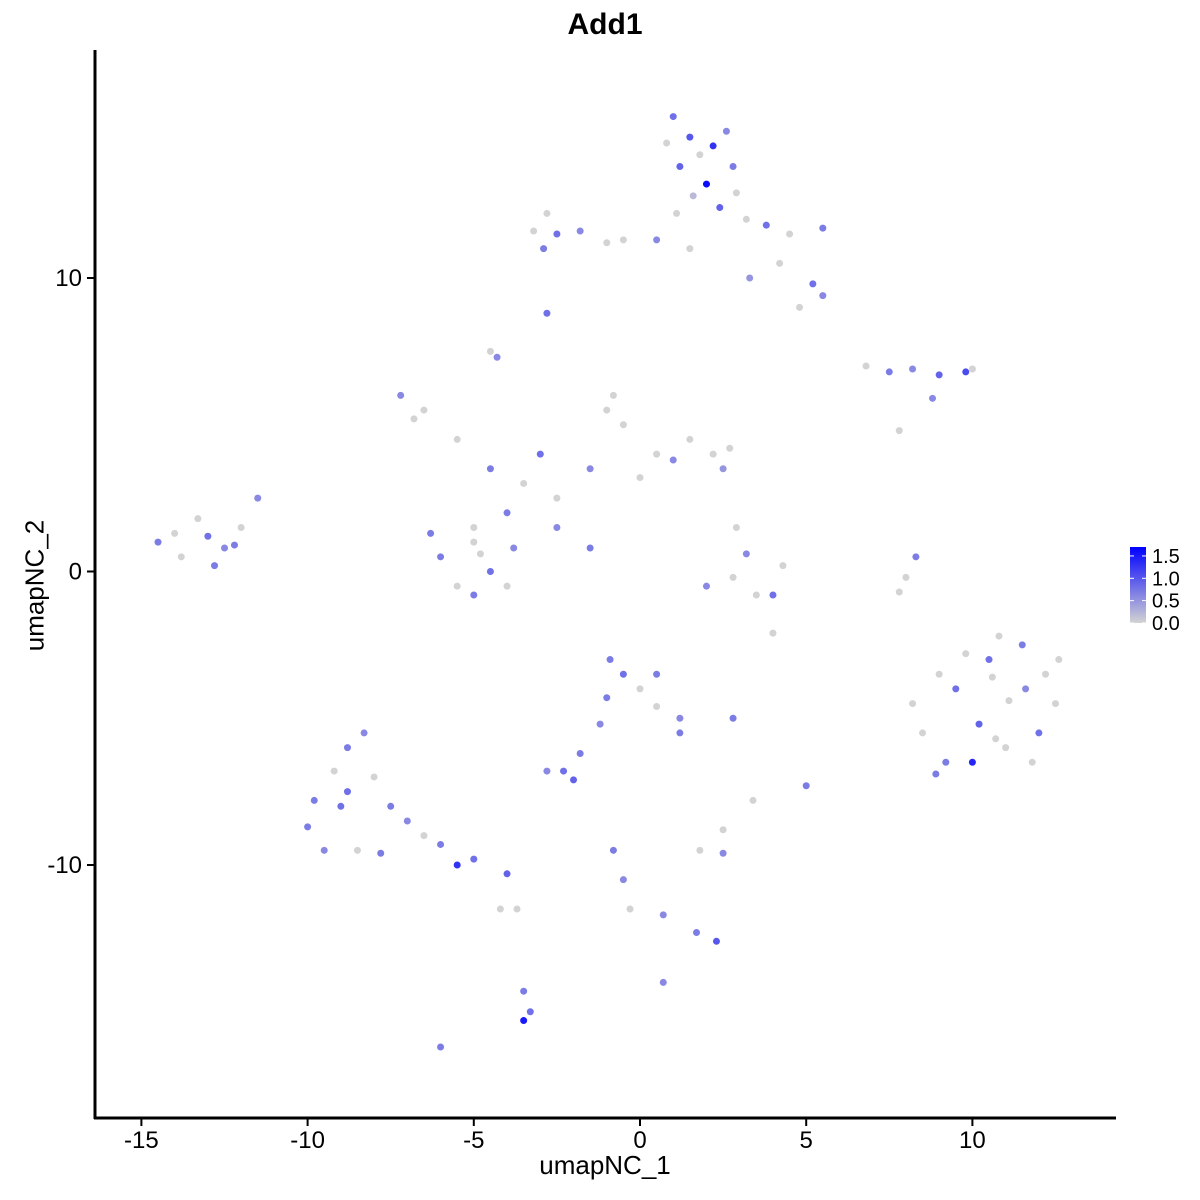  What do you see at coordinates (68, 278) in the screenshot?
I see `y-tick-label: 10` at bounding box center [68, 278].